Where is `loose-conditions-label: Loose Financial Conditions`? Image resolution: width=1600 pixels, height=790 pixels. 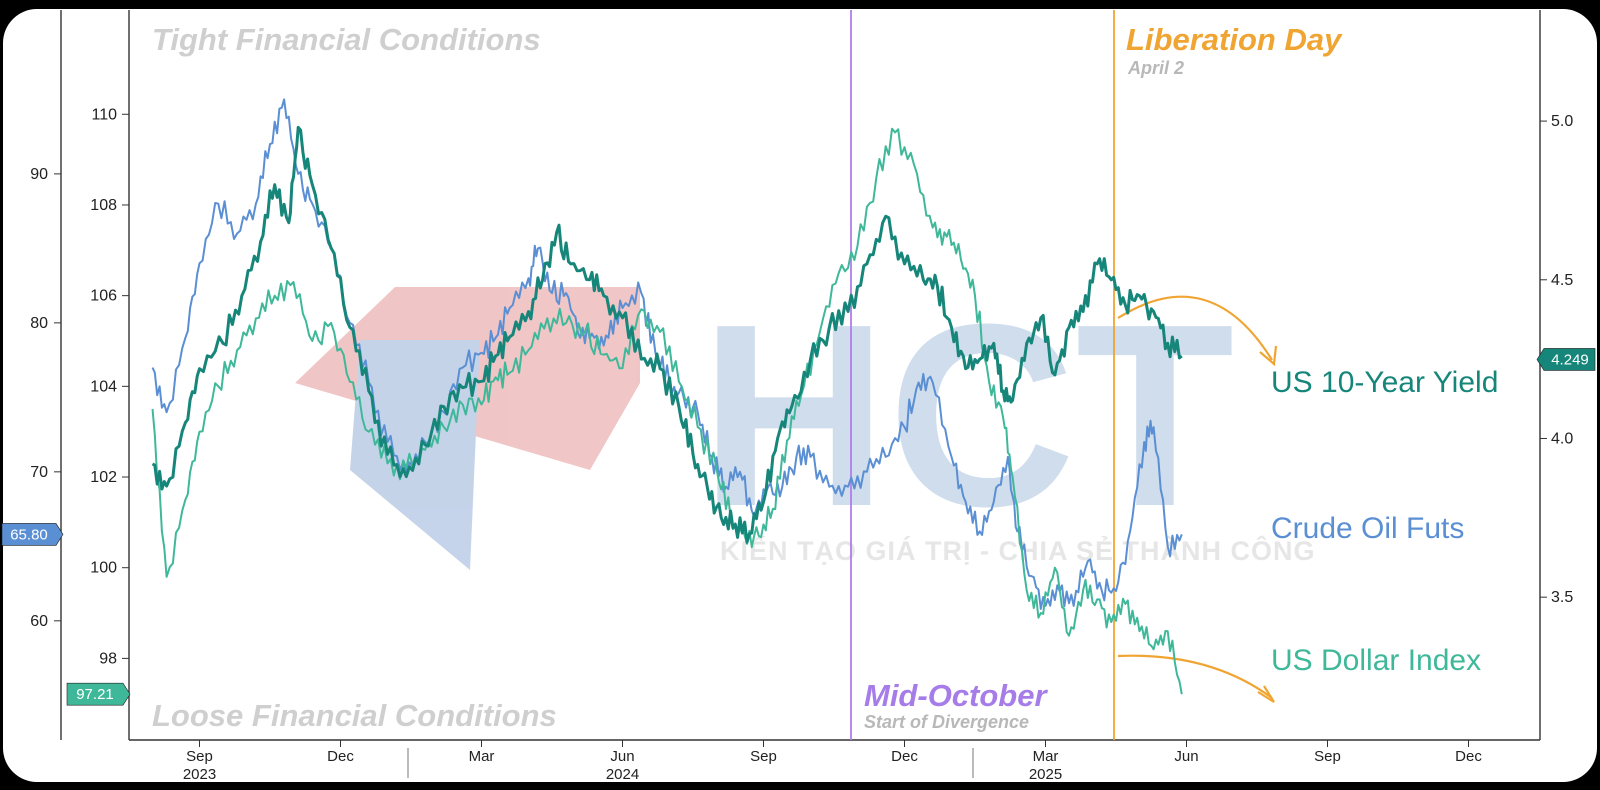 loose-conditions-label: Loose Financial Conditions is located at coordinates (354, 715).